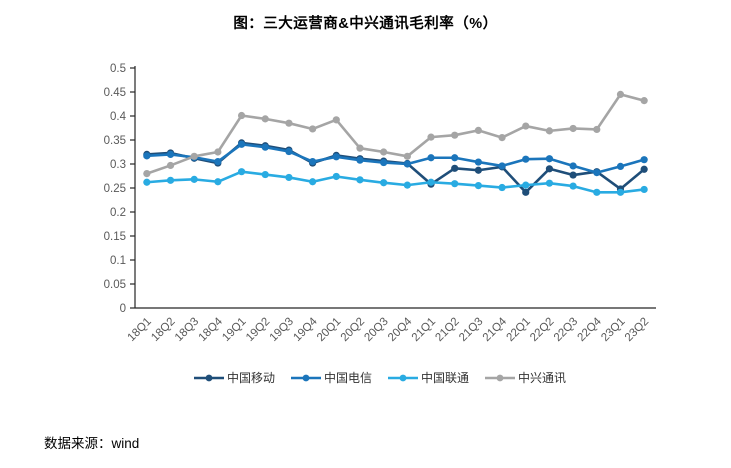 This screenshot has width=731, height=468. Describe the element at coordinates (376, 330) in the screenshot. I see `x-axis-label: 20Q3` at that location.